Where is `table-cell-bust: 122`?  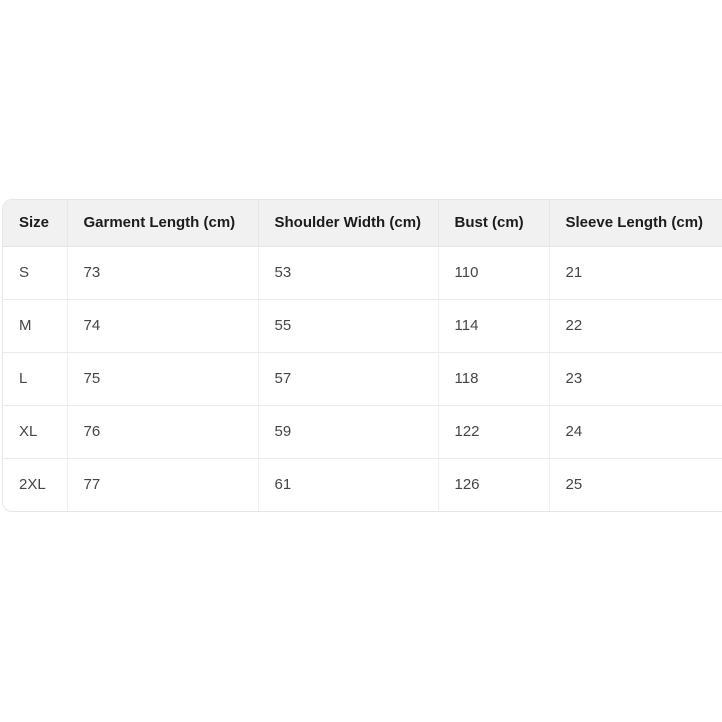 table-cell-bust: 122 is located at coordinates (494, 432).